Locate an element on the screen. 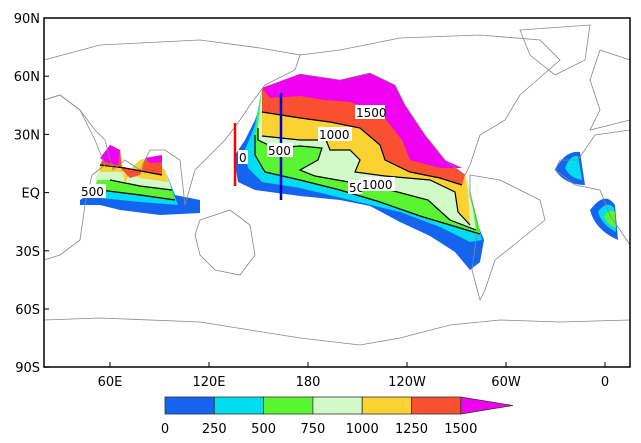  lon-tick-label: 60E is located at coordinates (110, 382).